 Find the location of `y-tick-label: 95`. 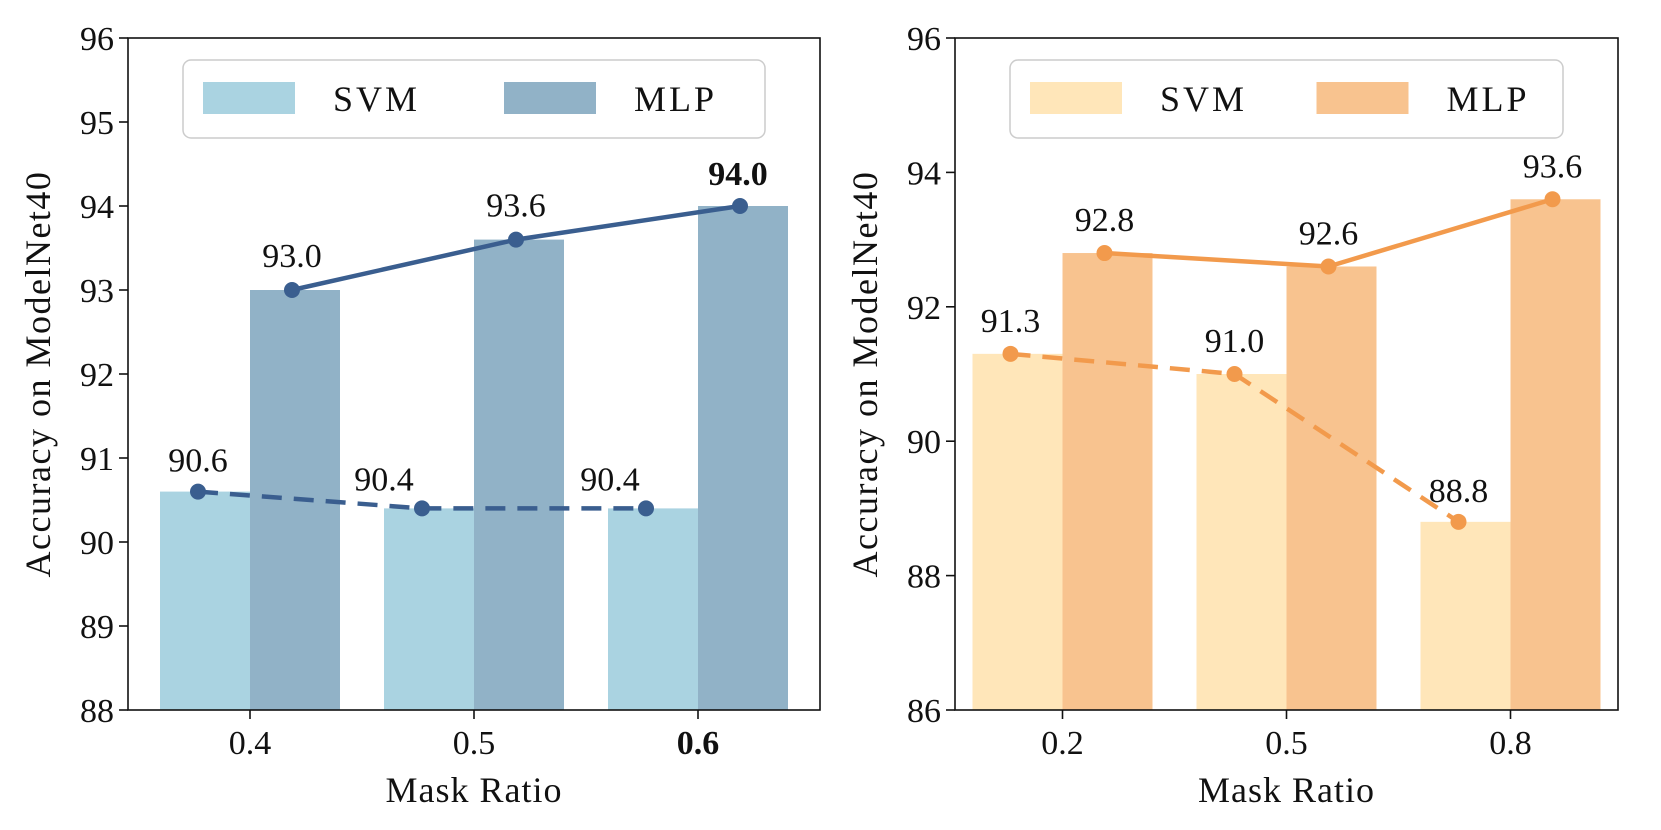

y-tick-label: 95 is located at coordinates (97, 123).